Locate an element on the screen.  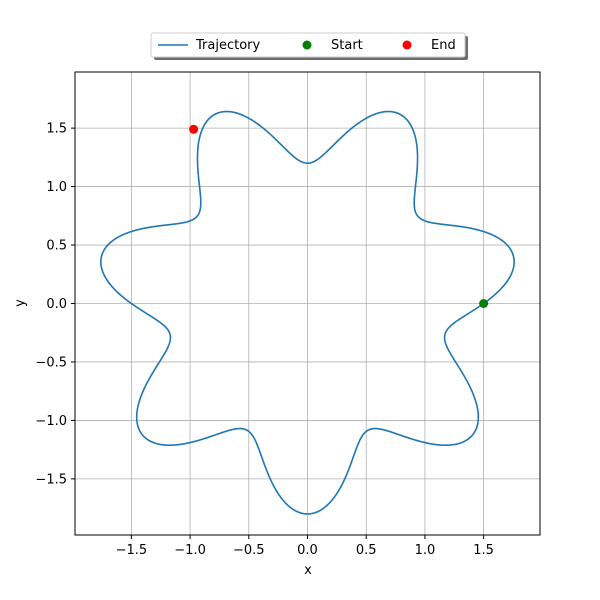
y-tick-label: 0.5 is located at coordinates (56, 246).